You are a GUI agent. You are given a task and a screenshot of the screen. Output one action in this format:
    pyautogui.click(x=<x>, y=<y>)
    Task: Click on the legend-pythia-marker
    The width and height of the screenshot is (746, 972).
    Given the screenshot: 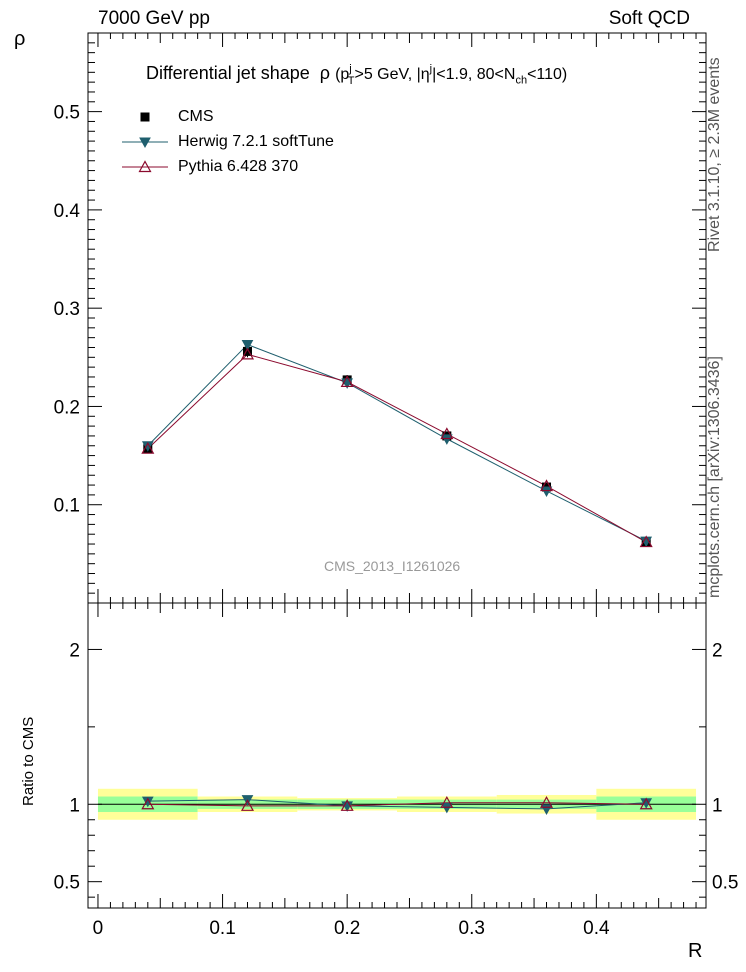 What is the action you would take?
    pyautogui.click(x=145, y=166)
    